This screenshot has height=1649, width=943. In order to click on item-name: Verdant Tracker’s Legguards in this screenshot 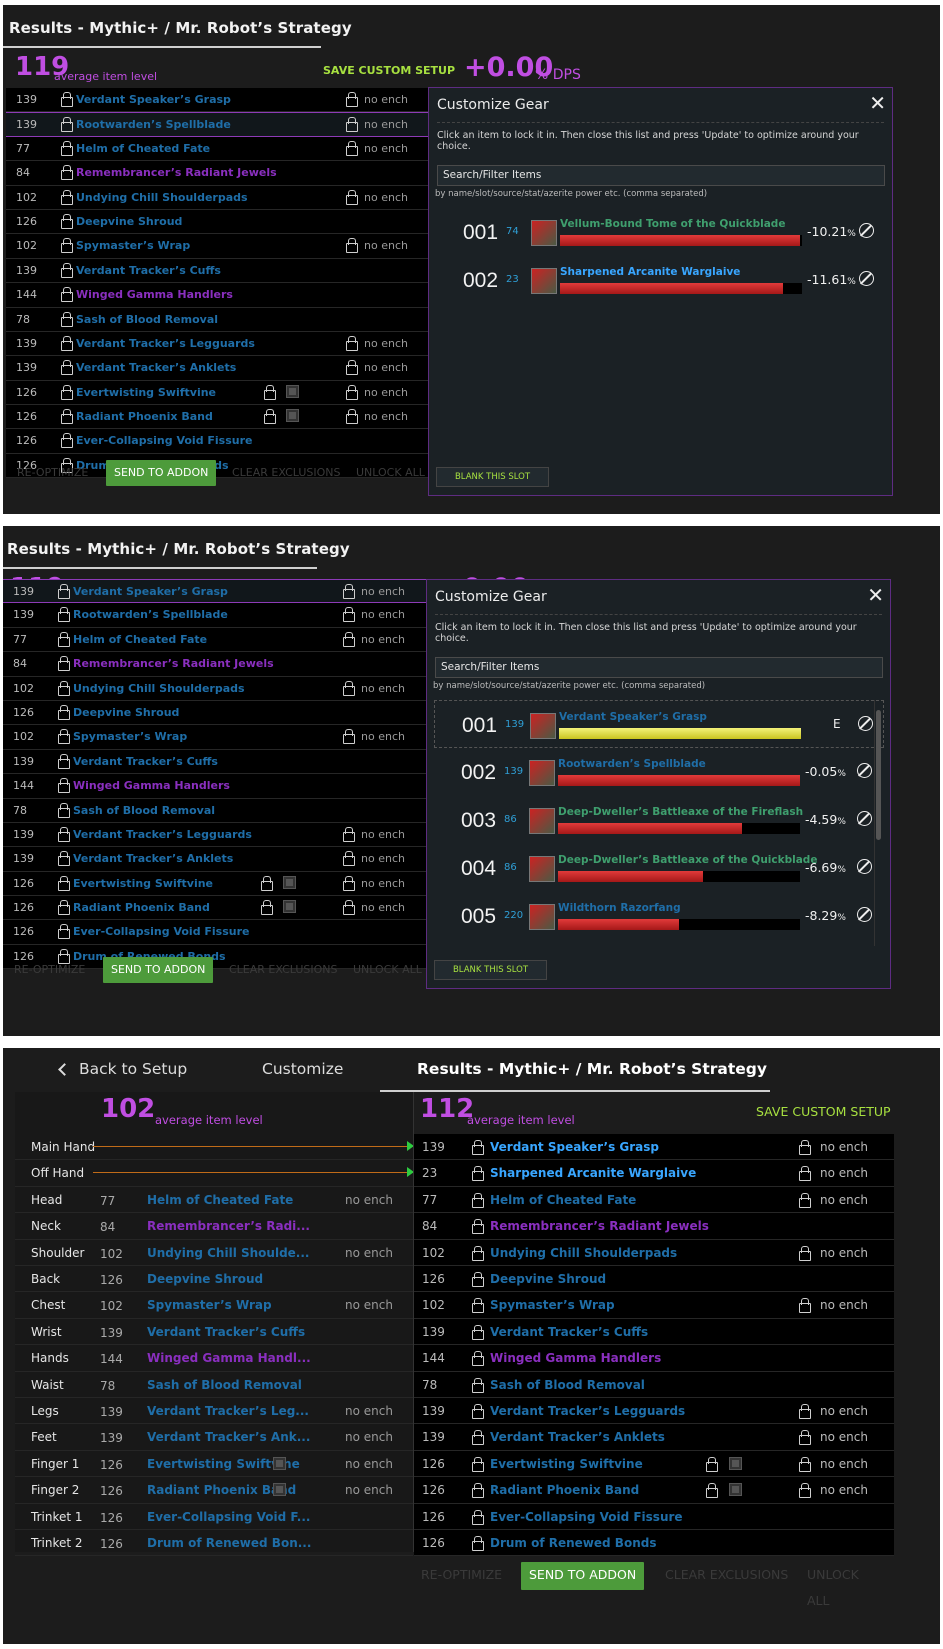, I will do `click(588, 1411)`.